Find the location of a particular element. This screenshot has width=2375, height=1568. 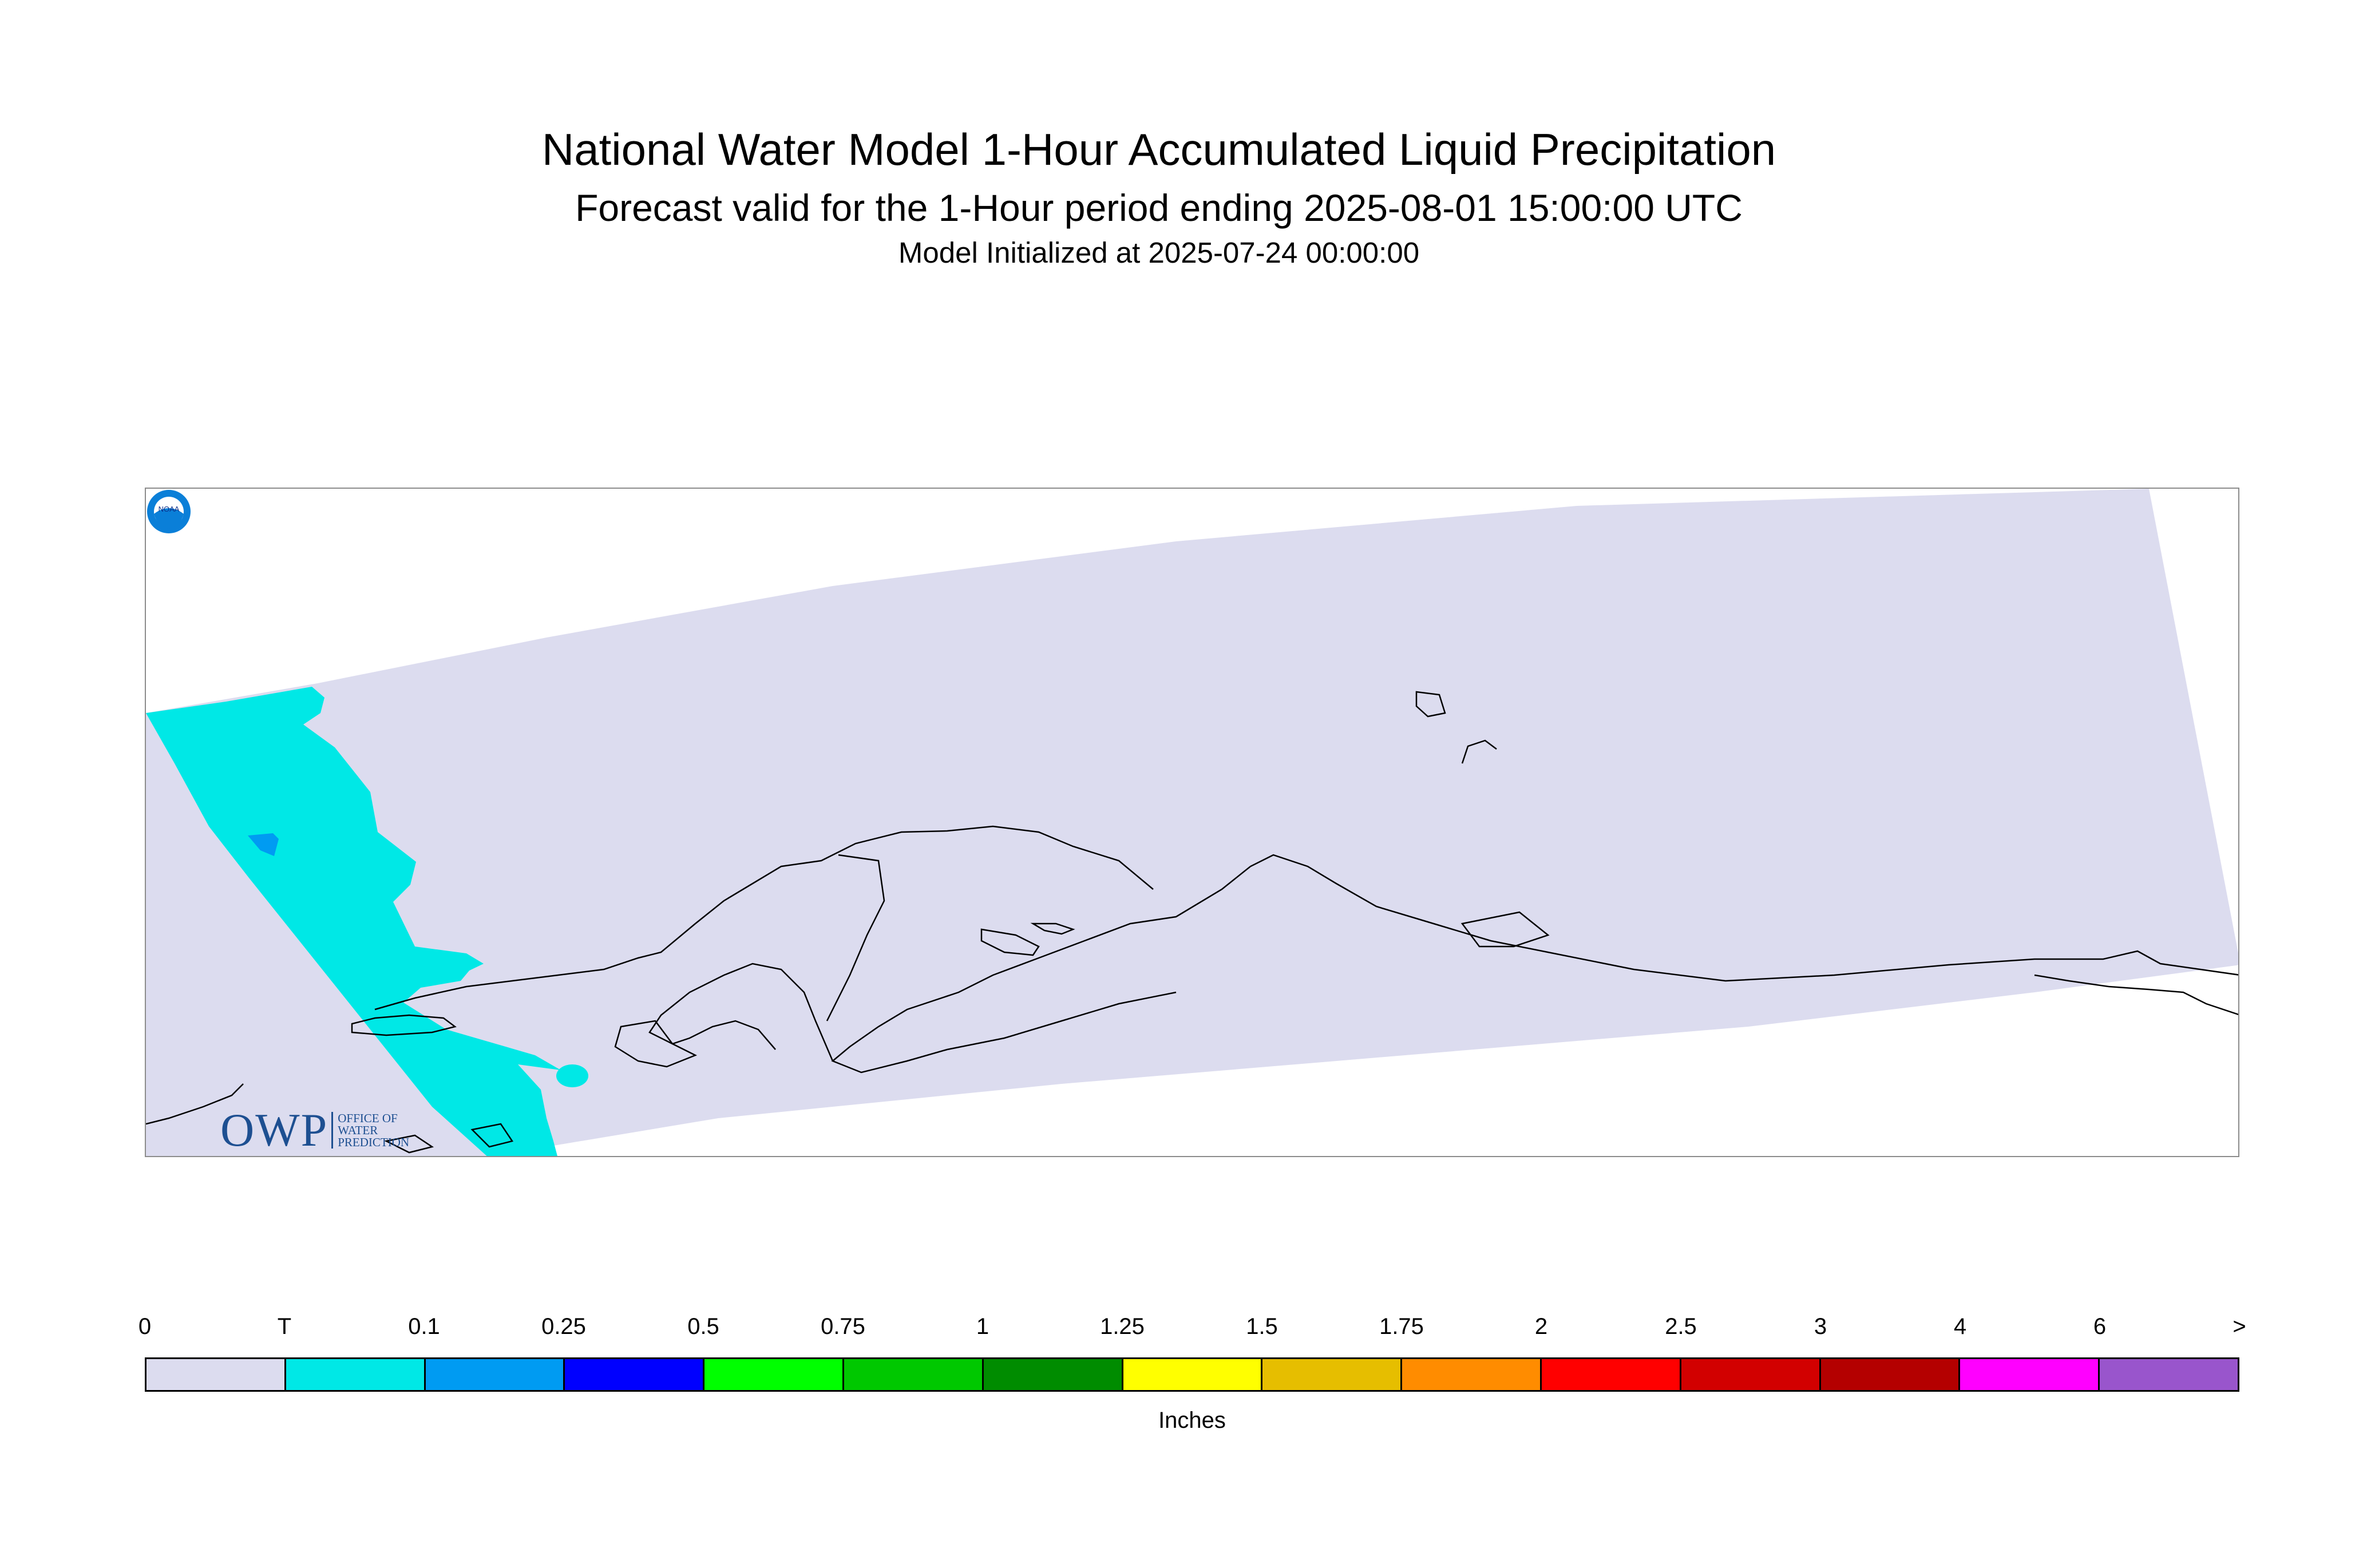

coastline-western is located at coordinates (764, 918).